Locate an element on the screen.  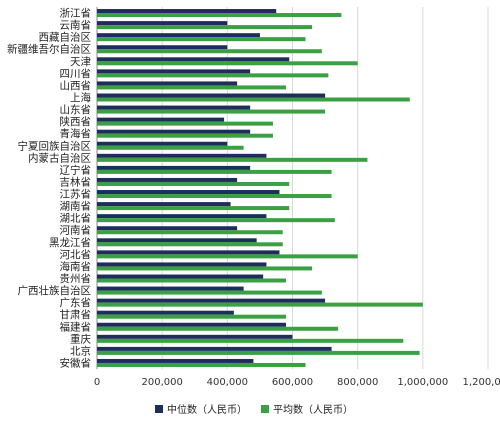
category-label: 广东省 is located at coordinates (76, 302).